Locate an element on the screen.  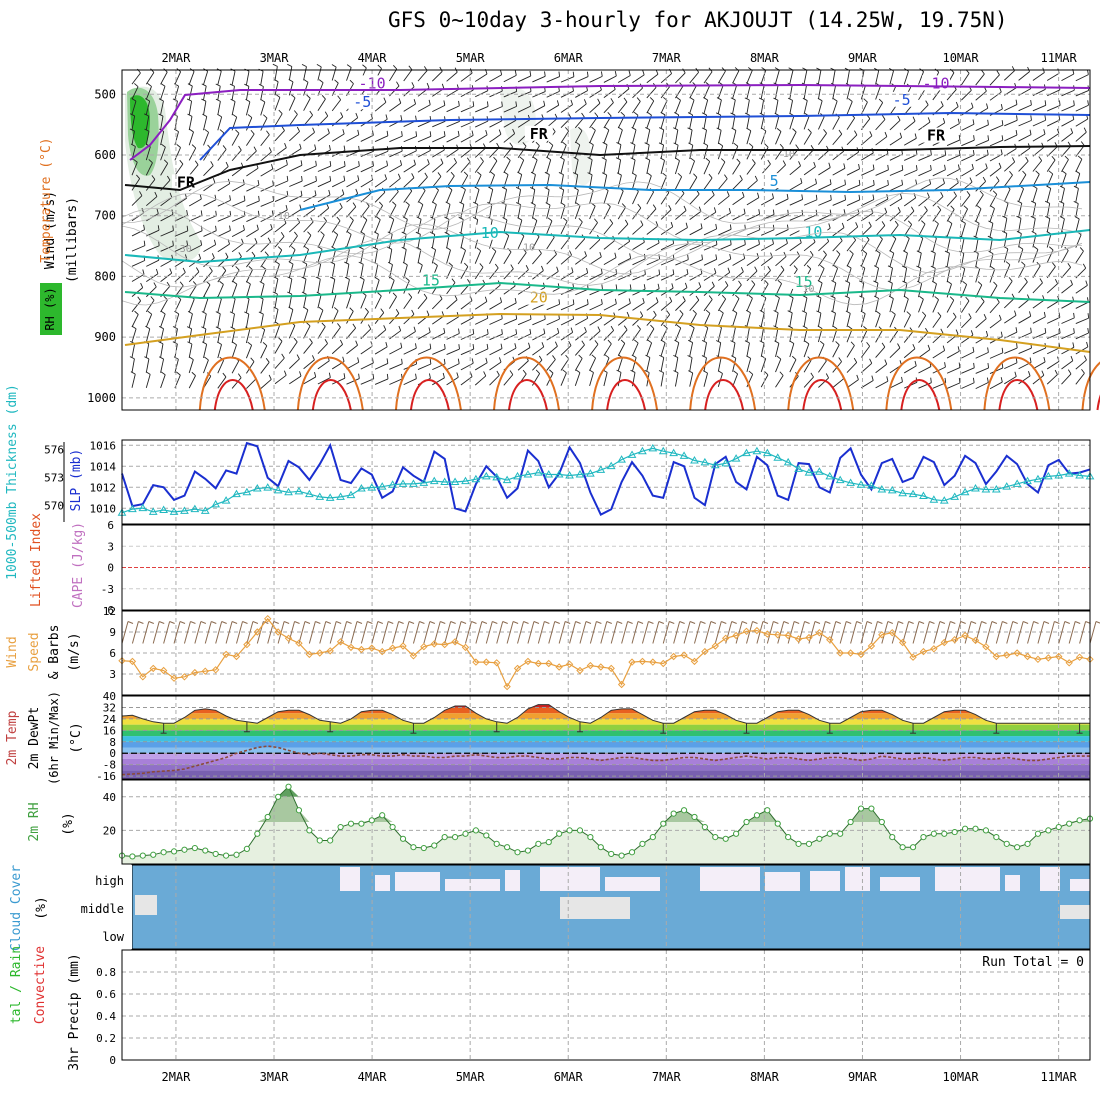
wind10m-markers is located at coordinates (606, 652).